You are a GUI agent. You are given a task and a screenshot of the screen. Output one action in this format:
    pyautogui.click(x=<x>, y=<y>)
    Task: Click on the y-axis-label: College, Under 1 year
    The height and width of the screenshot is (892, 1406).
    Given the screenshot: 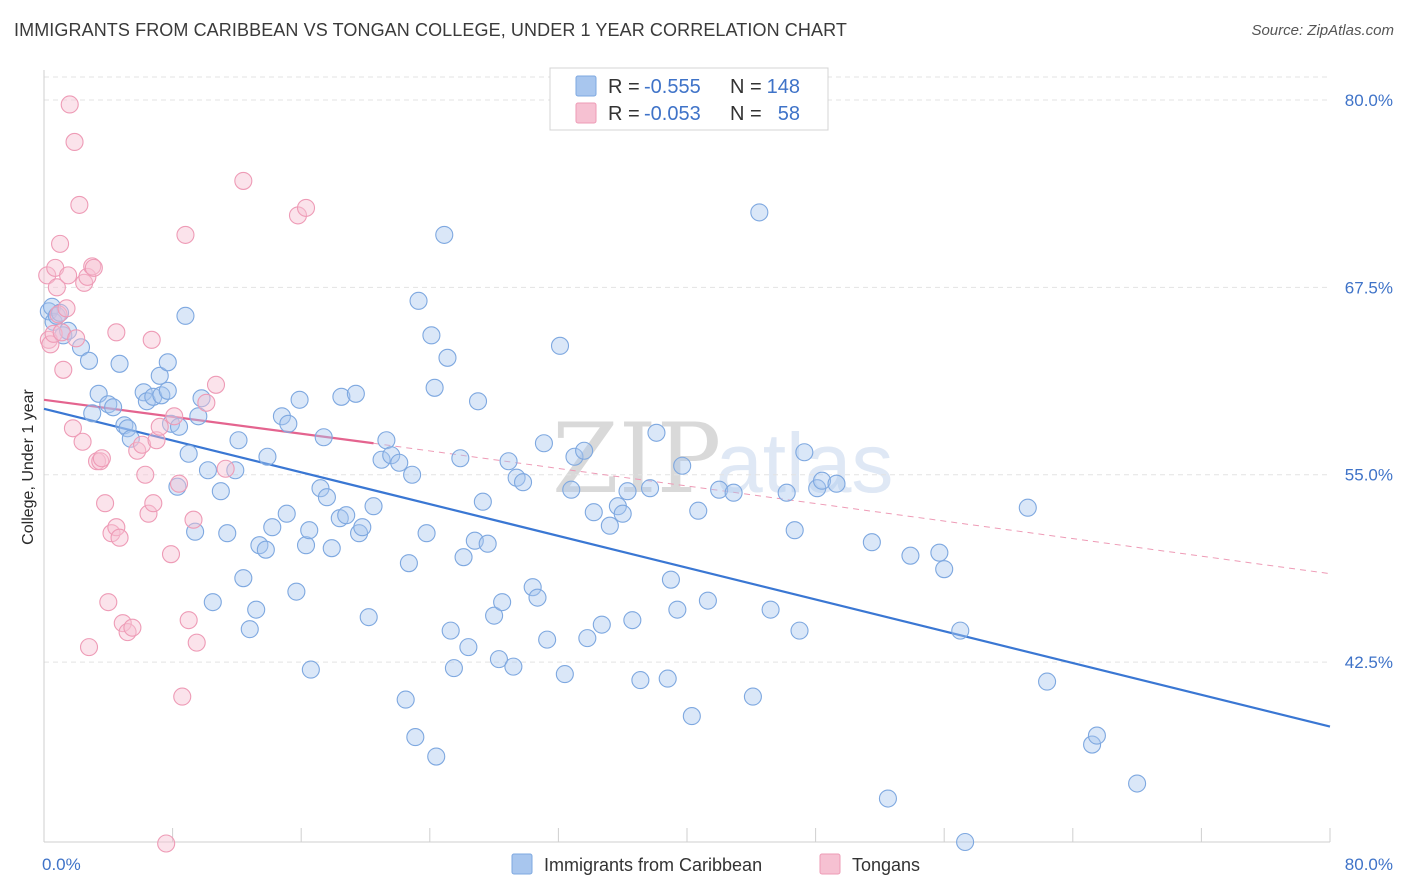 What is the action you would take?
    pyautogui.click(x=28, y=467)
    